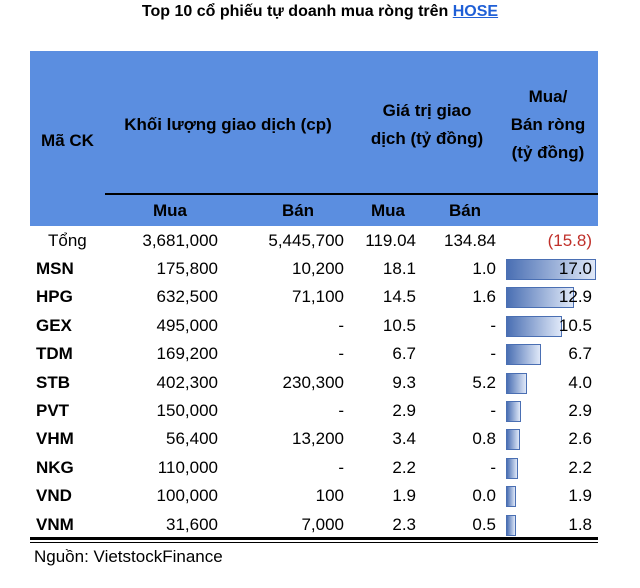 The image size is (640, 588). Describe the element at coordinates (404, 467) in the screenshot. I see `val-buy: 2.2` at that location.